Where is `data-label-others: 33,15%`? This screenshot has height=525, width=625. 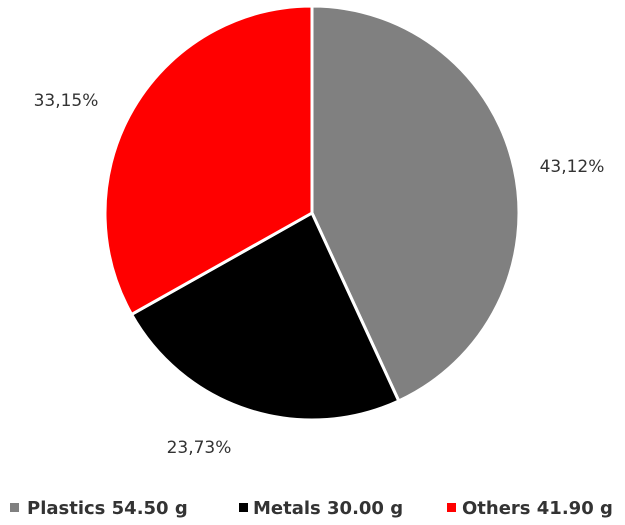
data-label-others: 33,15% is located at coordinates (66, 101).